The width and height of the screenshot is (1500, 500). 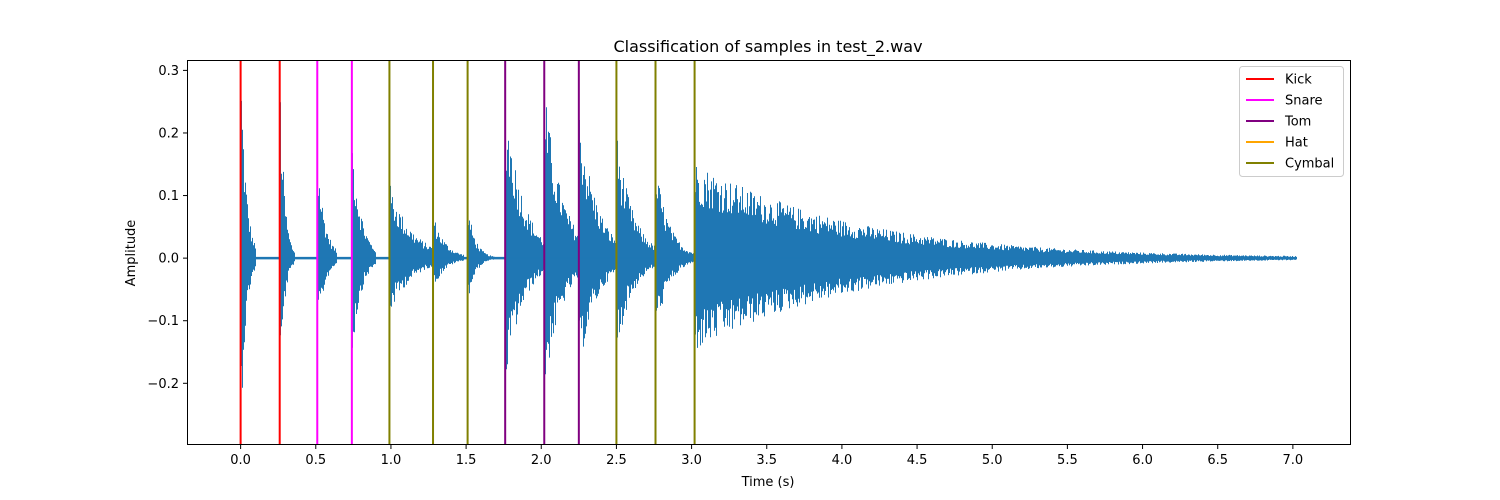 I want to click on x-tick-label: 2.5, so click(x=616, y=460).